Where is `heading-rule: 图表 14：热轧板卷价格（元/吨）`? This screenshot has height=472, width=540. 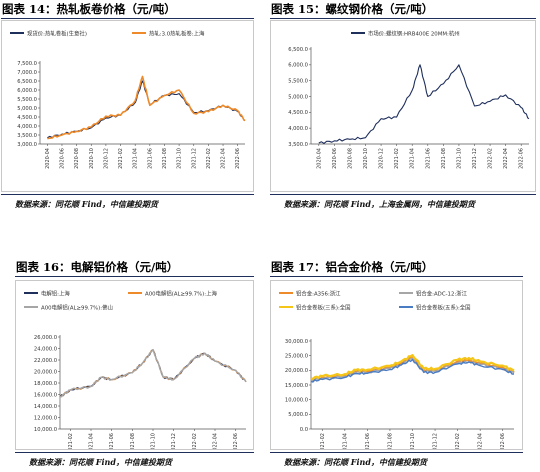 heading-rule: 图表 14：热轧板卷价格（元/吨） is located at coordinates (127, 9).